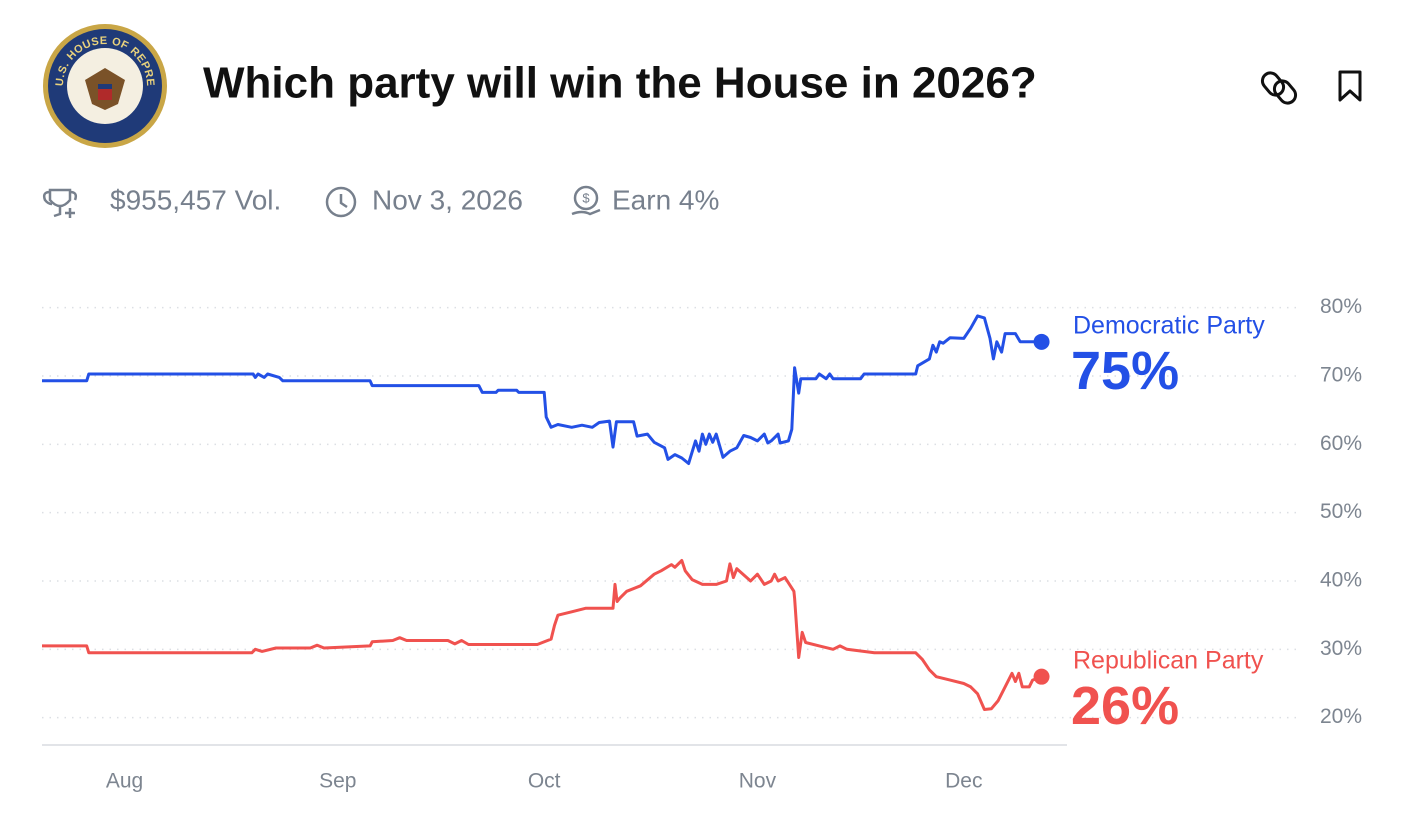  What do you see at coordinates (83, 74) in the screenshot?
I see `logo: U.S. HOUSE OF REPRESENTATIVES` at bounding box center [83, 74].